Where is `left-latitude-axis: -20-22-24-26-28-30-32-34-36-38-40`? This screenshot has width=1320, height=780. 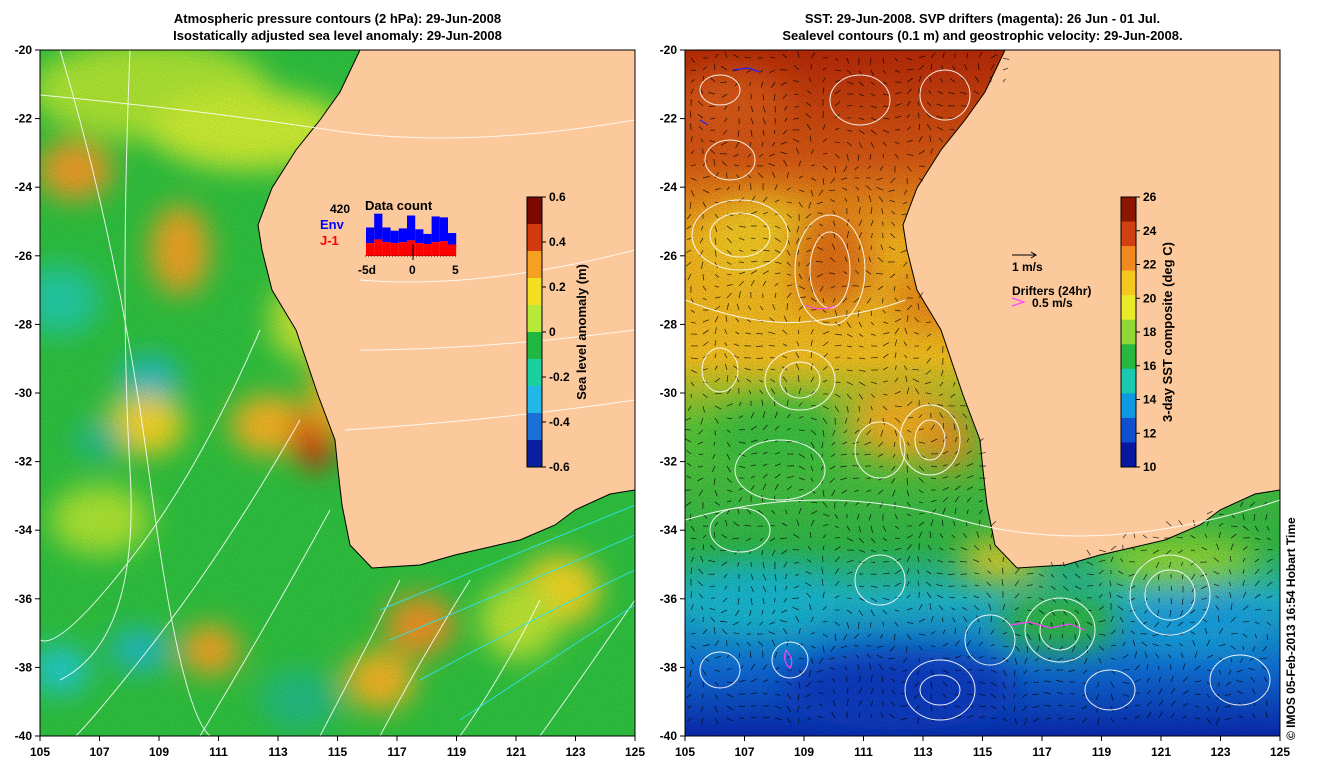
left-latitude-axis: -20-22-24-26-28-30-32-34-36-38-40 is located at coordinates (27, 393).